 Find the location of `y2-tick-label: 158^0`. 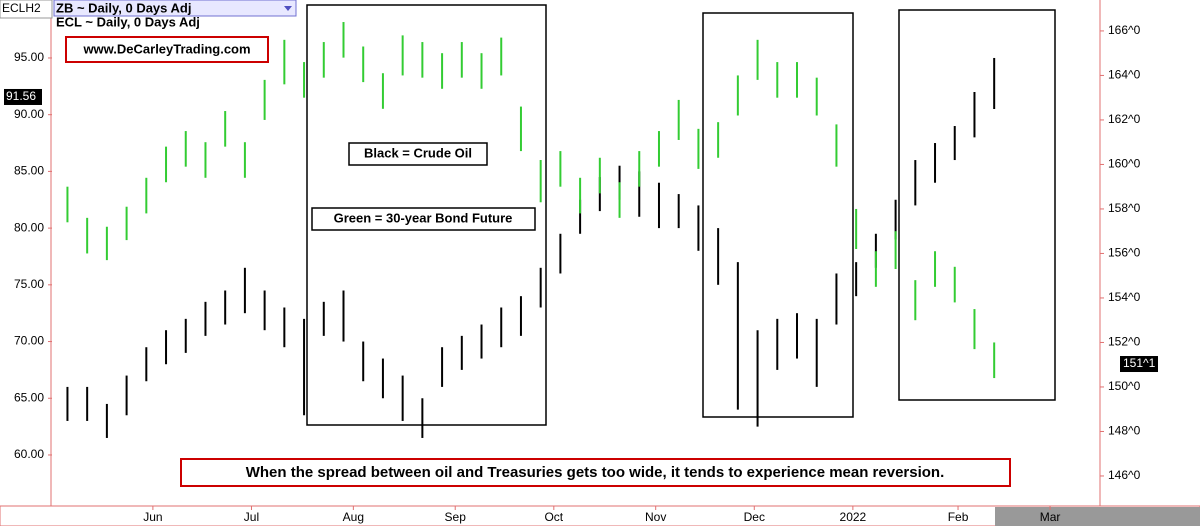

y2-tick-label: 158^0 is located at coordinates (1124, 208).